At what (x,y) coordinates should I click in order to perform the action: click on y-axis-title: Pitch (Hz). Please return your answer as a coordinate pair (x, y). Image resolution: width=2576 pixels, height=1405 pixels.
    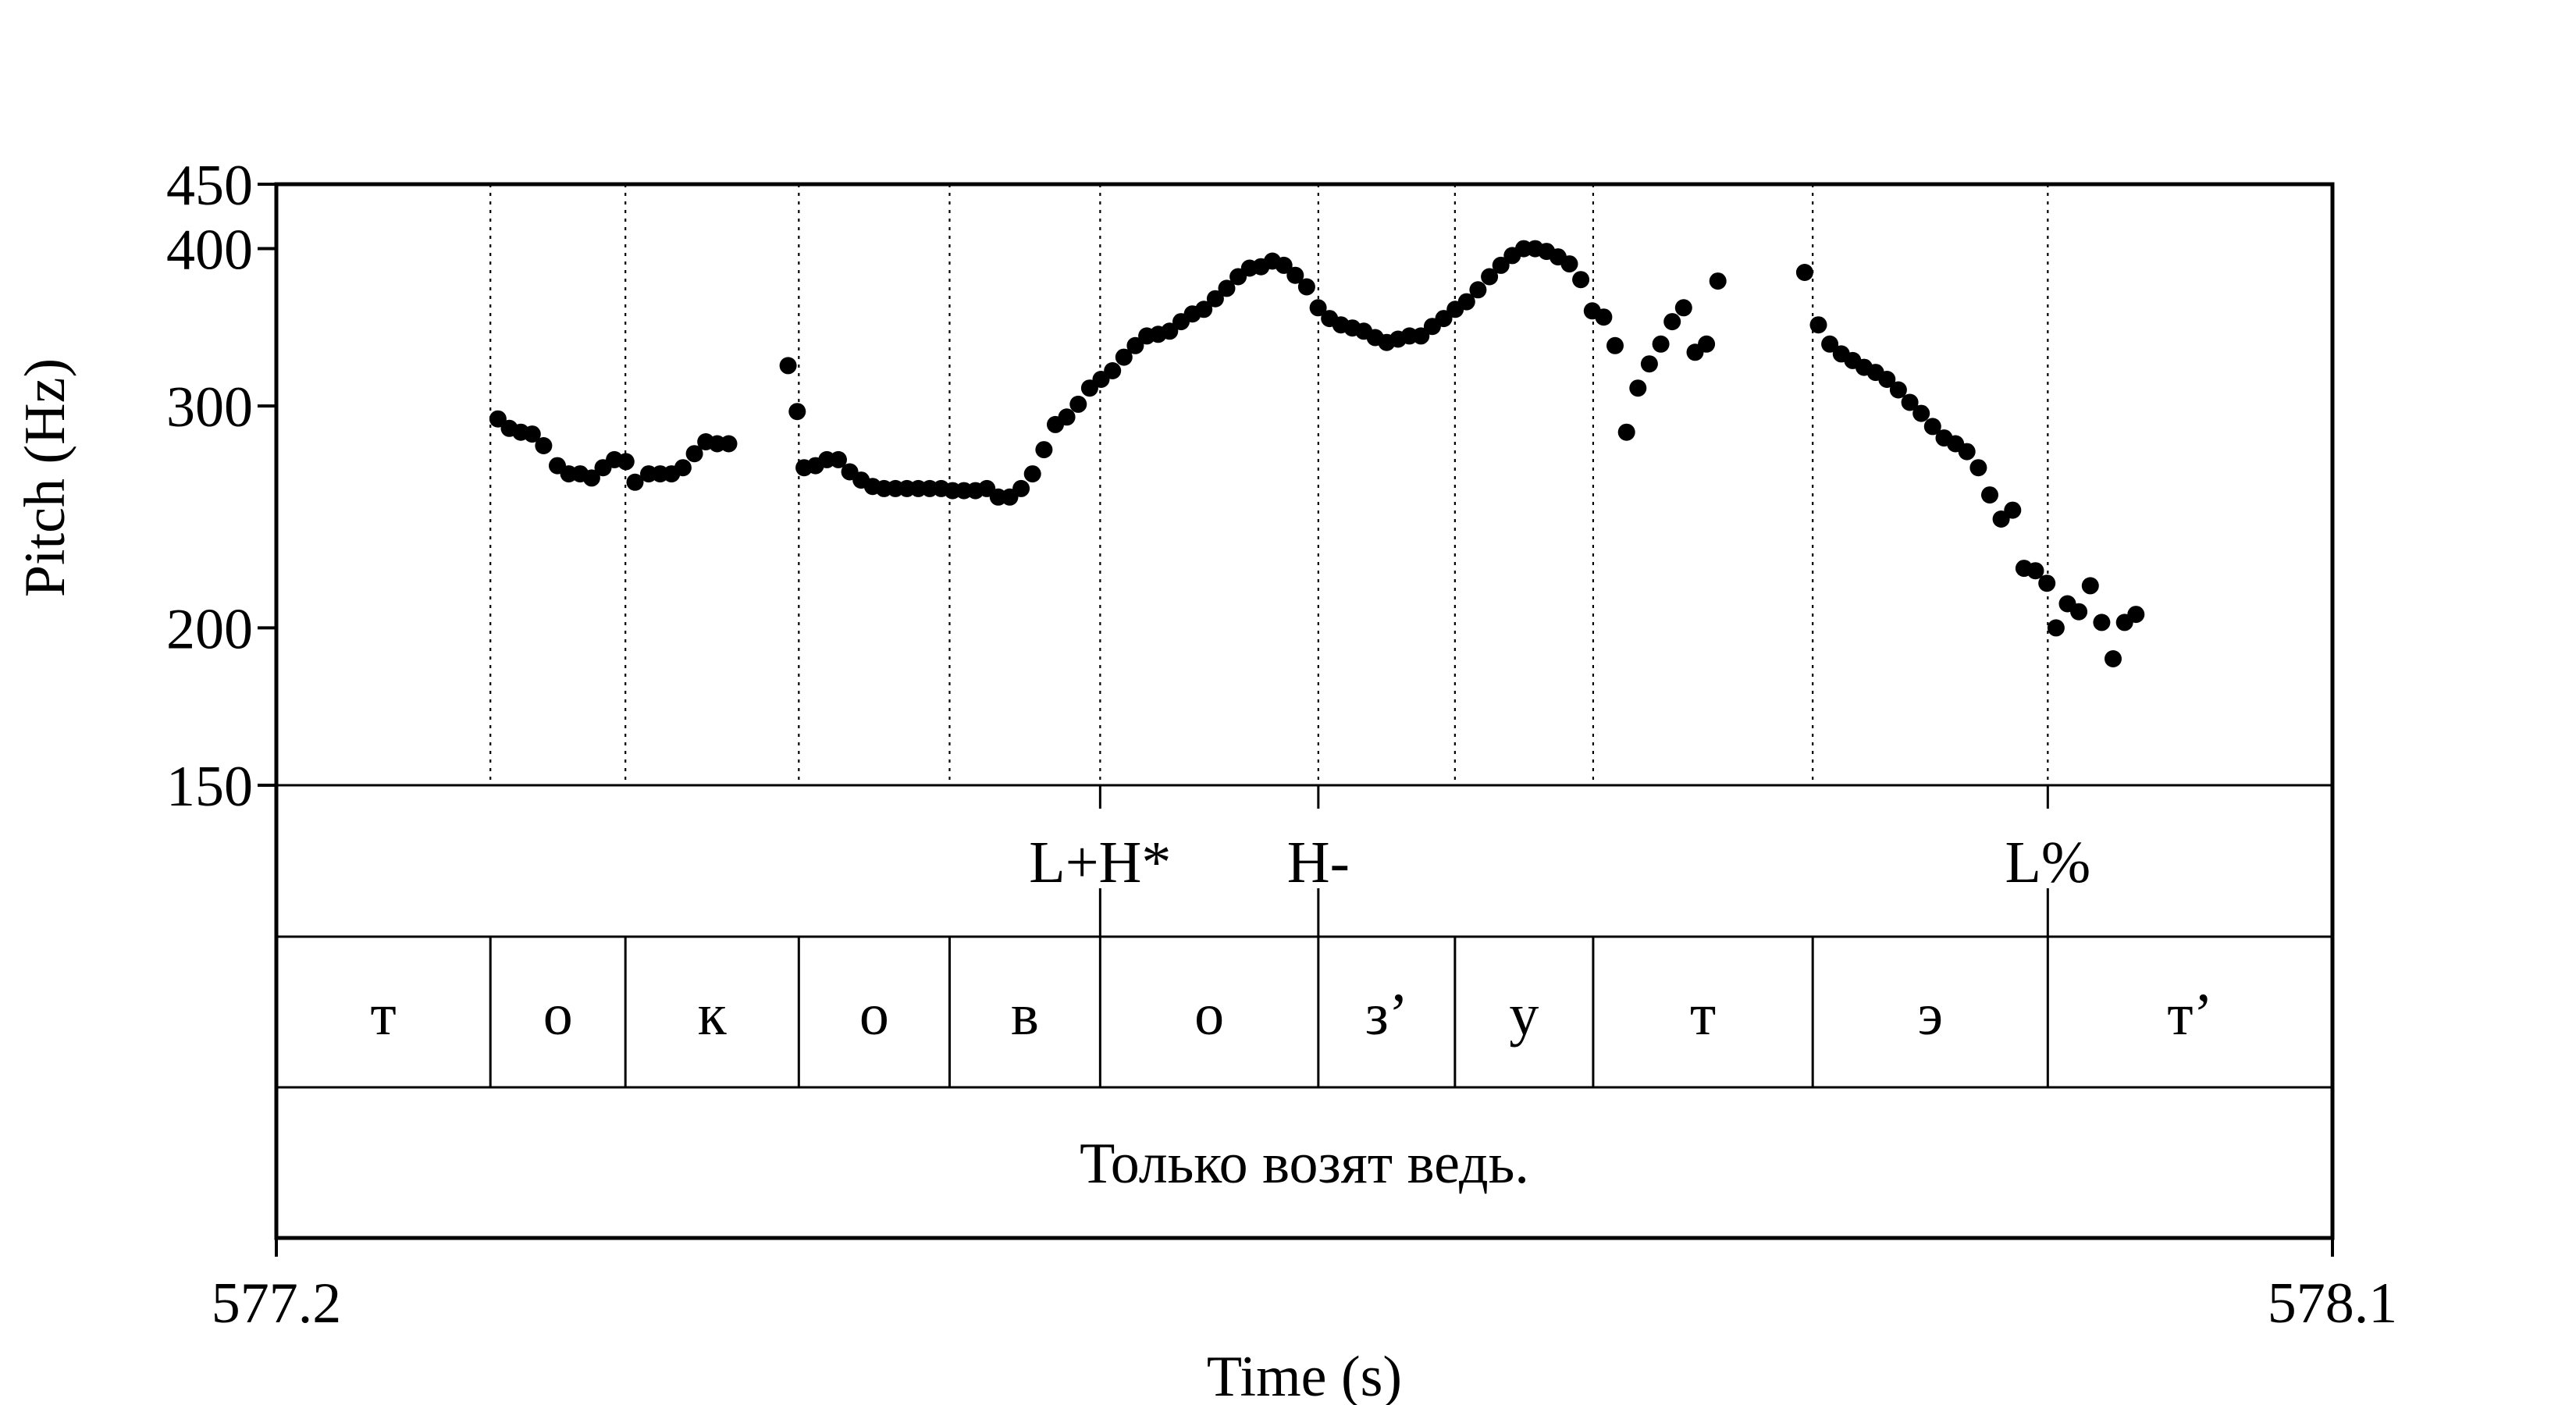
    Looking at the image, I should click on (45, 478).